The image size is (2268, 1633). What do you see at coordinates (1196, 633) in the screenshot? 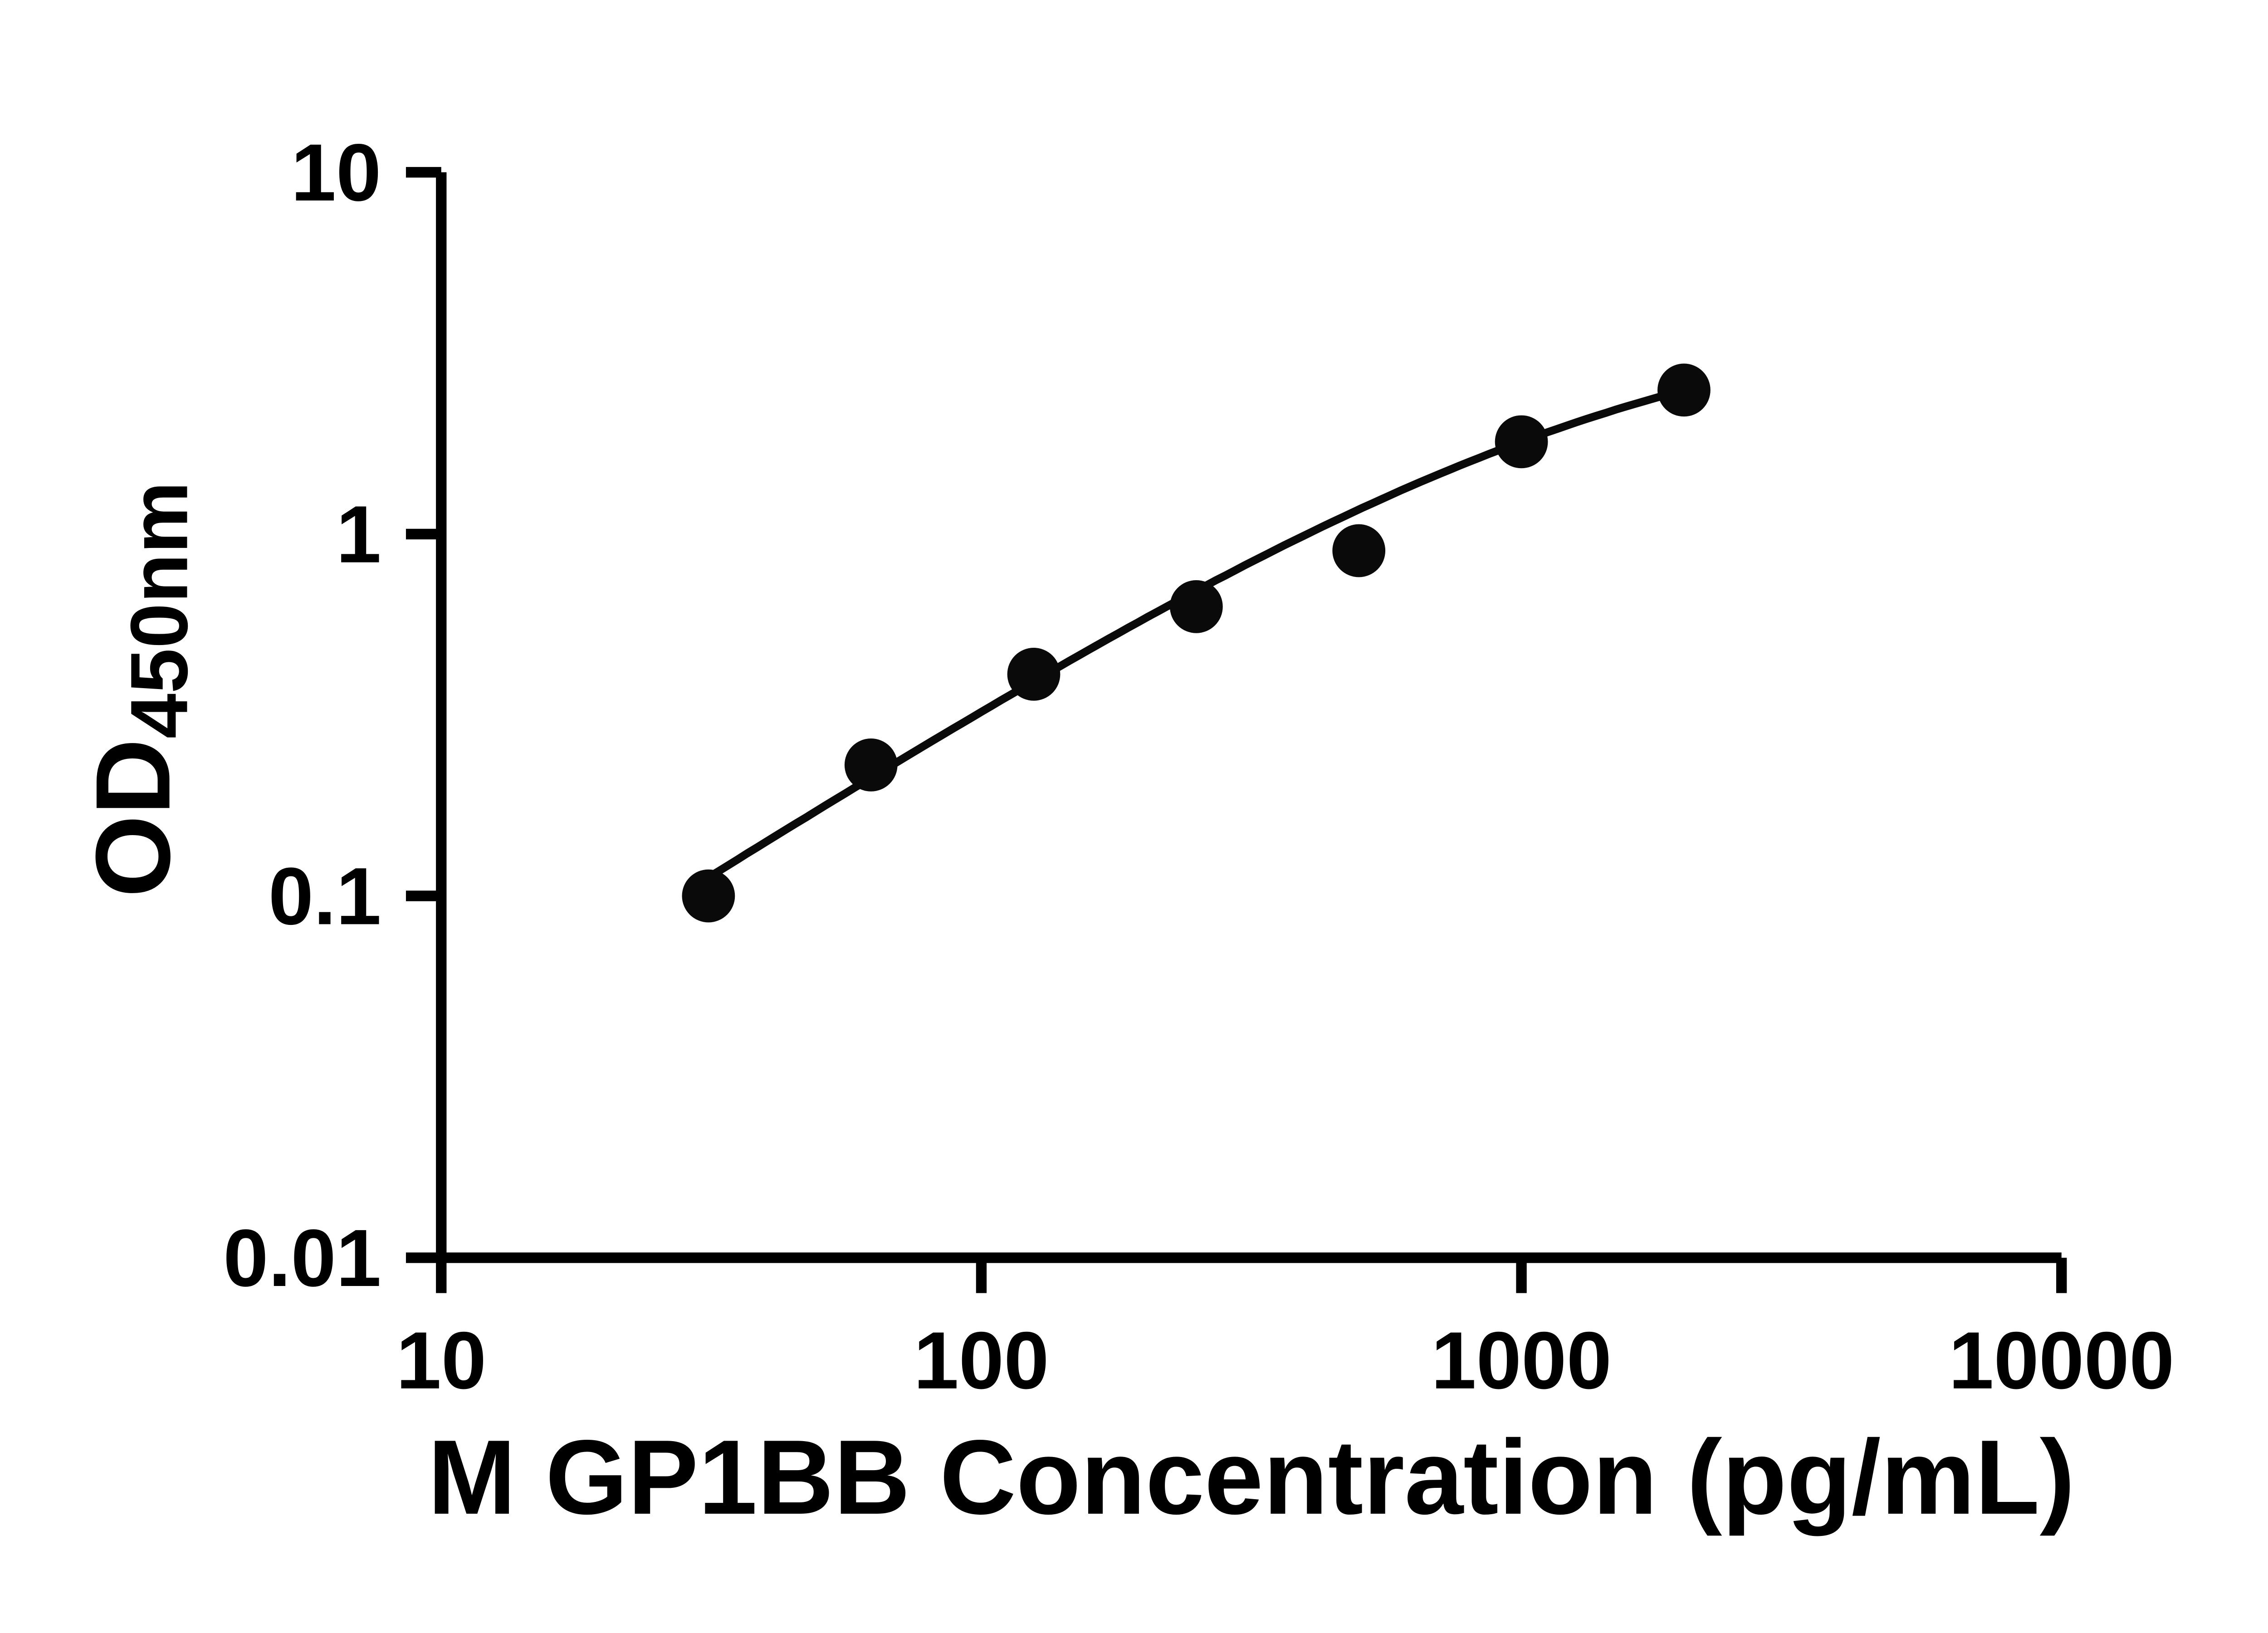
I see `fit-curve` at bounding box center [1196, 633].